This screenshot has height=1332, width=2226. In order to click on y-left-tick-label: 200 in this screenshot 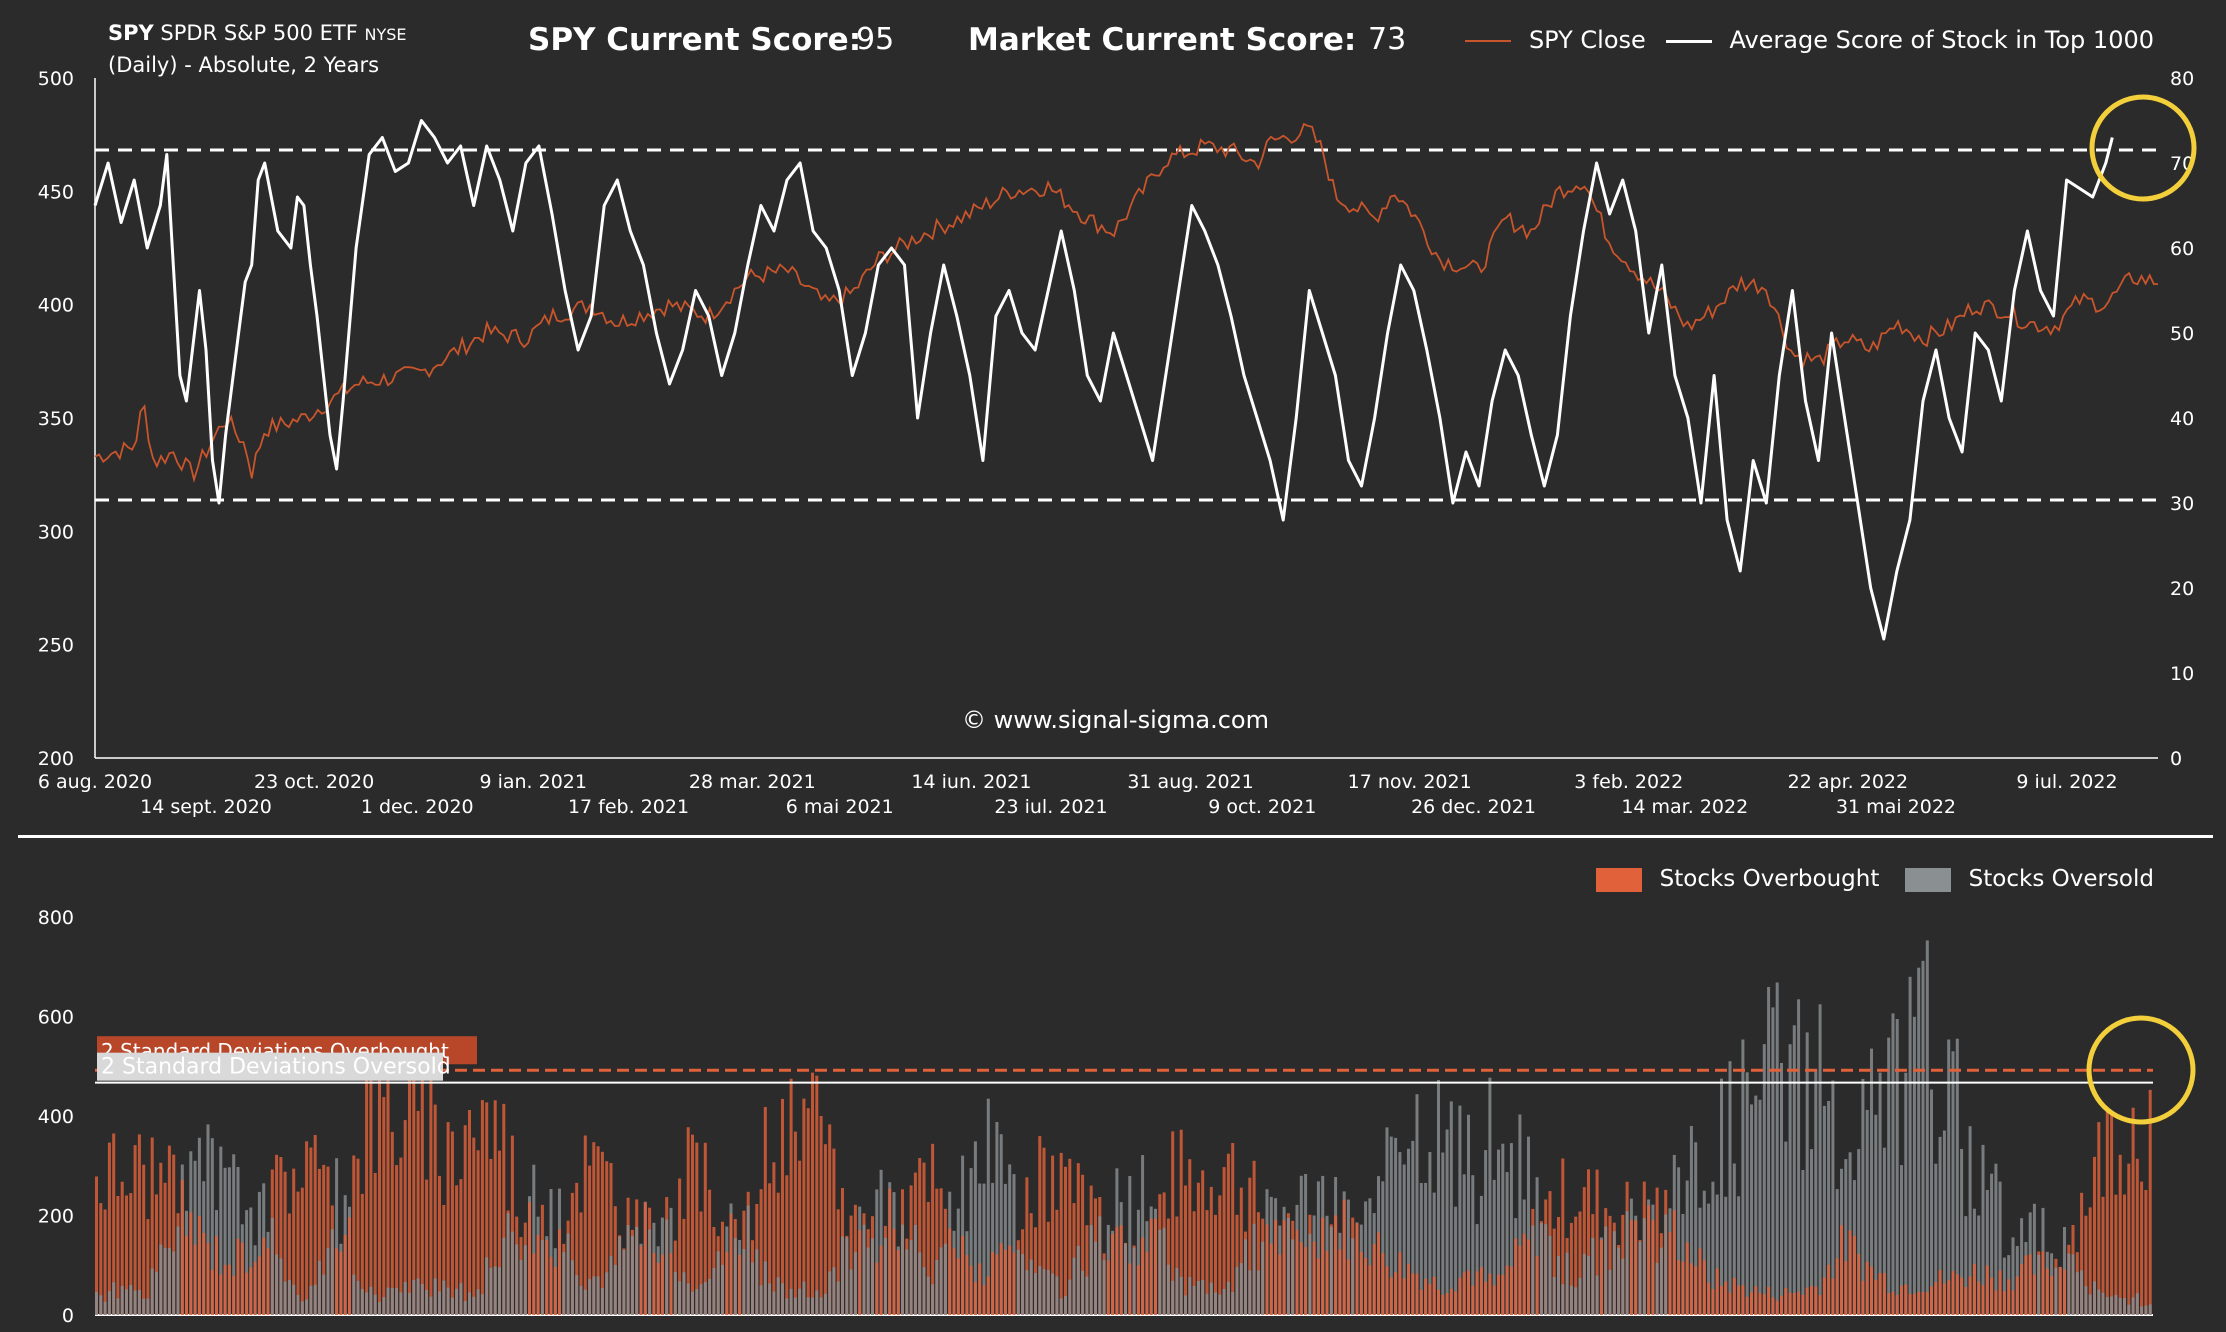, I will do `click(56, 759)`.